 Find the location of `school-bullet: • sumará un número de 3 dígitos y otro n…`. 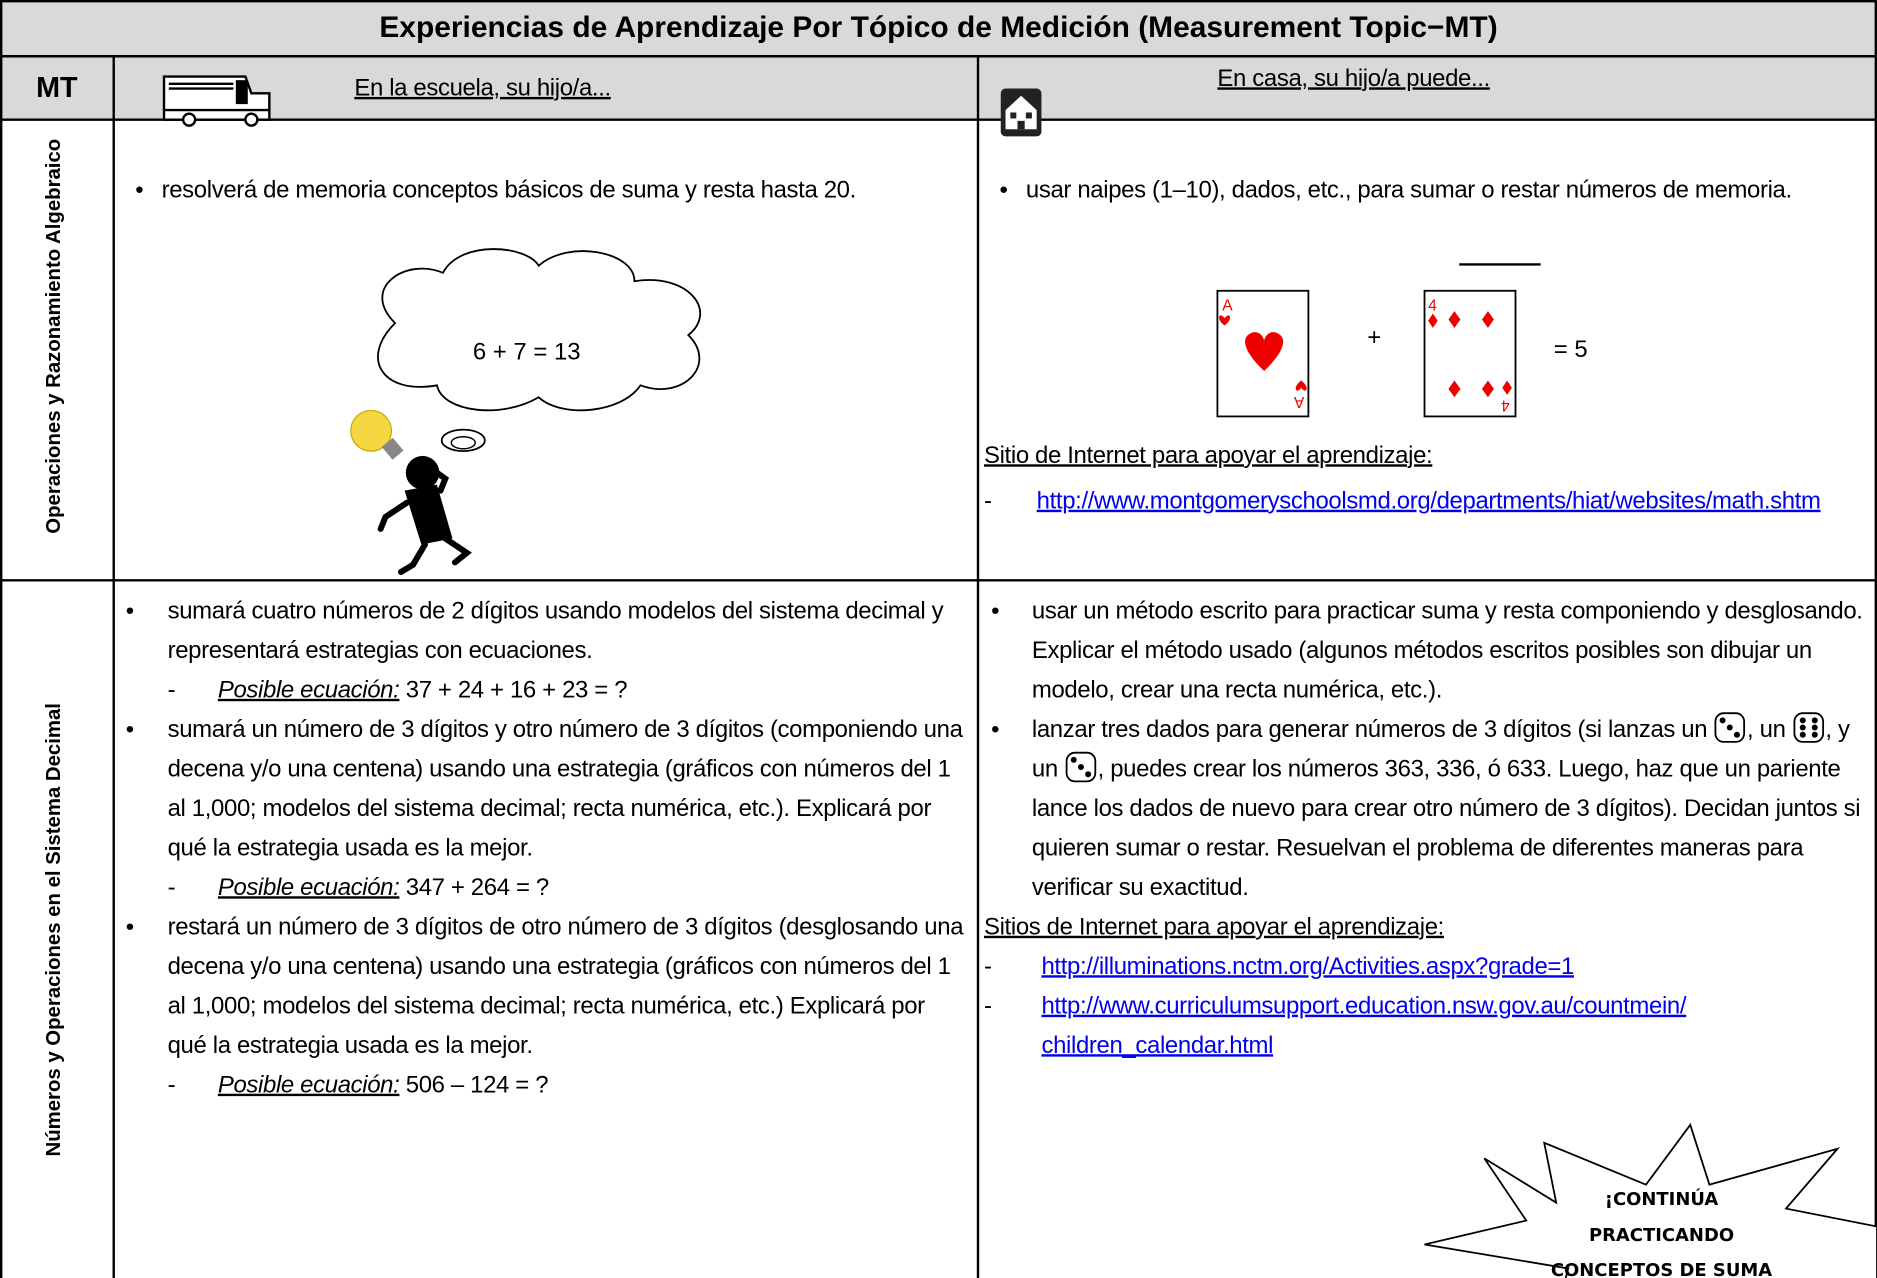

school-bullet: • sumará un número de 3 dígitos y otro n… is located at coordinates (545, 790).